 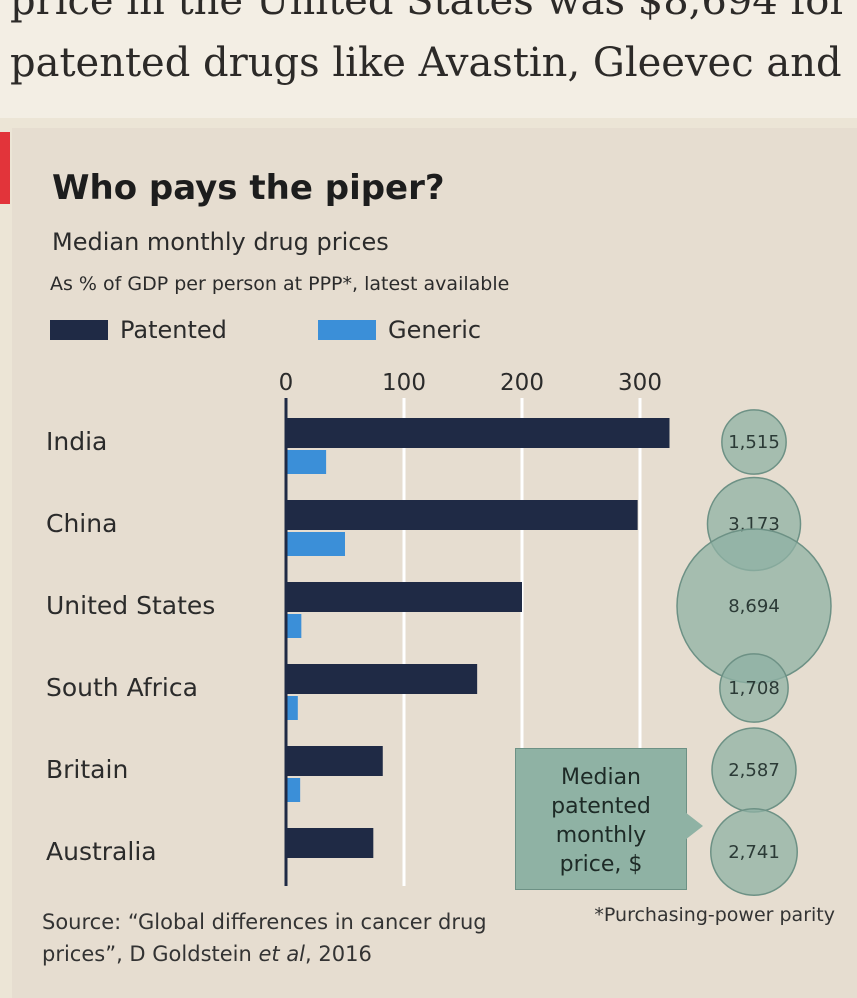 What do you see at coordinates (601, 864) in the screenshot?
I see `callout-line: price, $` at bounding box center [601, 864].